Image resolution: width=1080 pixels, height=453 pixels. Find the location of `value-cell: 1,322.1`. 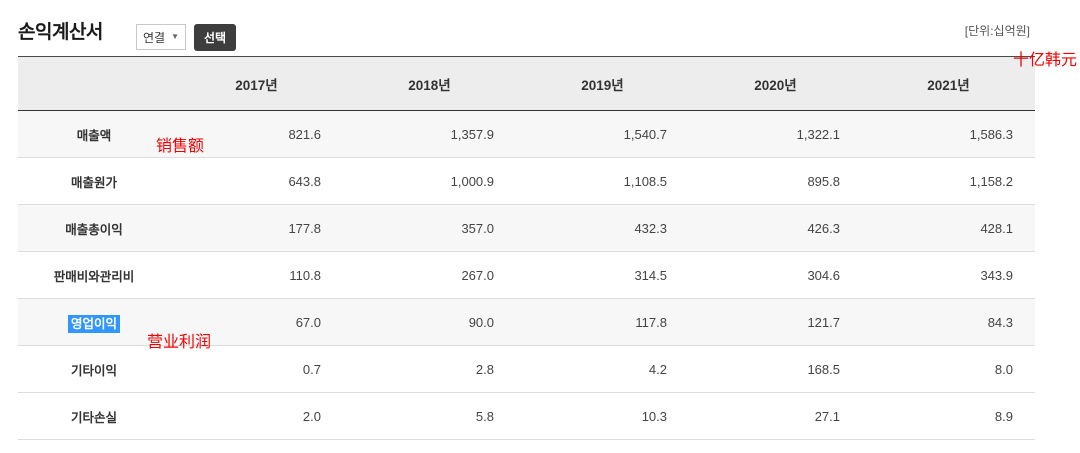

value-cell: 1,322.1 is located at coordinates (818, 134).